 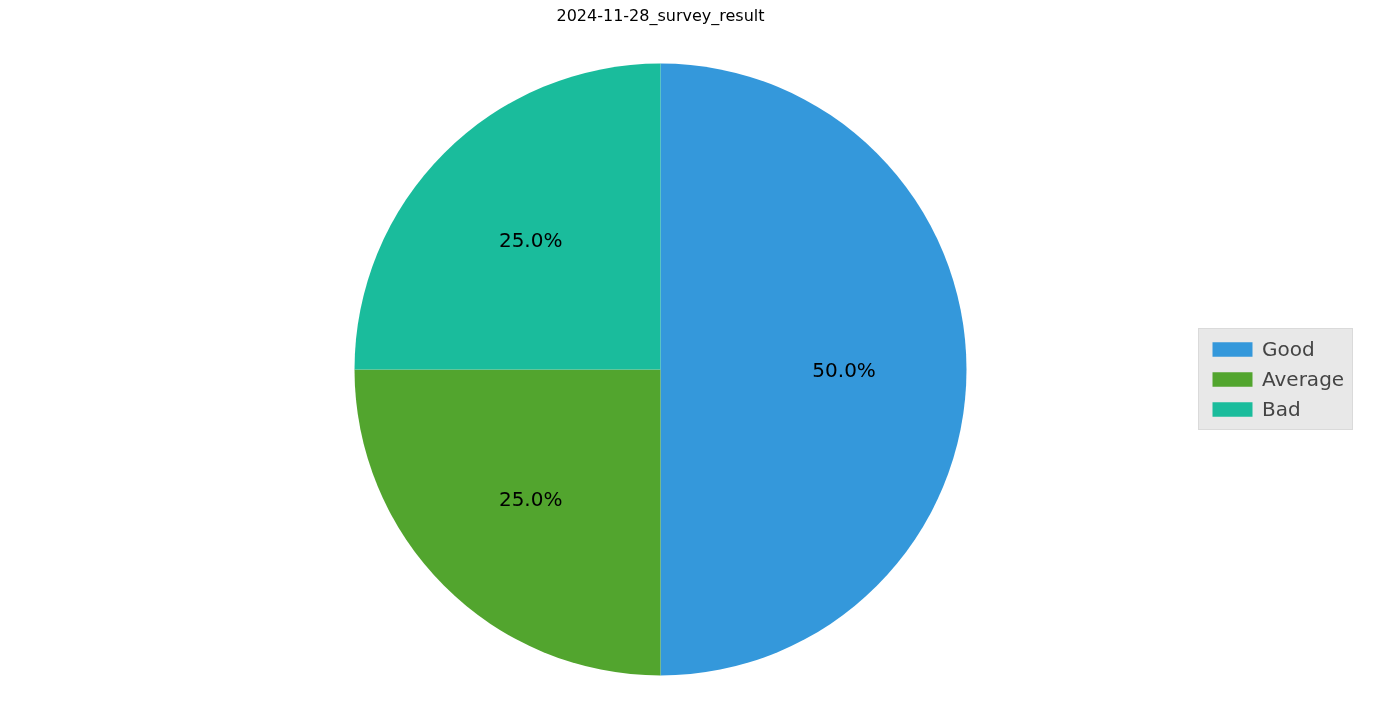 What do you see at coordinates (1281, 409) in the screenshot?
I see `legend-label: Bad` at bounding box center [1281, 409].